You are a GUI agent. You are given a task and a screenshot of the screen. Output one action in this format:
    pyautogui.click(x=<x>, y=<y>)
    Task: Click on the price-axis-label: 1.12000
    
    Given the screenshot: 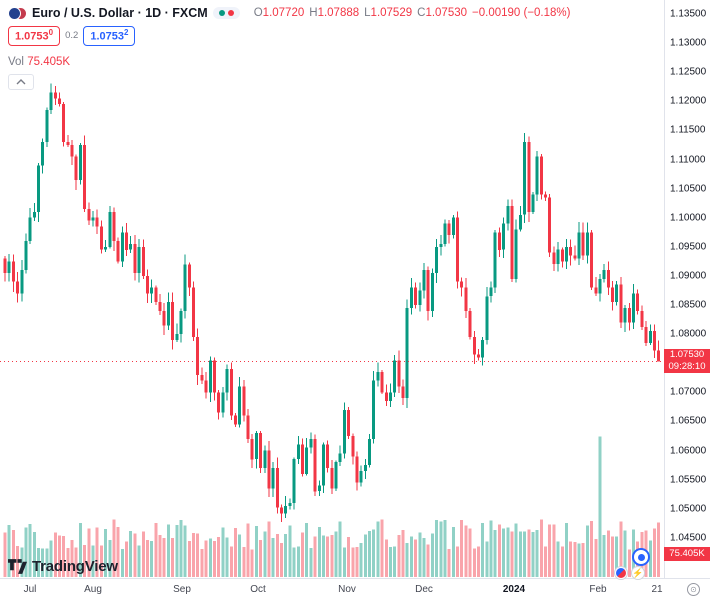 What is the action you would take?
    pyautogui.click(x=688, y=101)
    